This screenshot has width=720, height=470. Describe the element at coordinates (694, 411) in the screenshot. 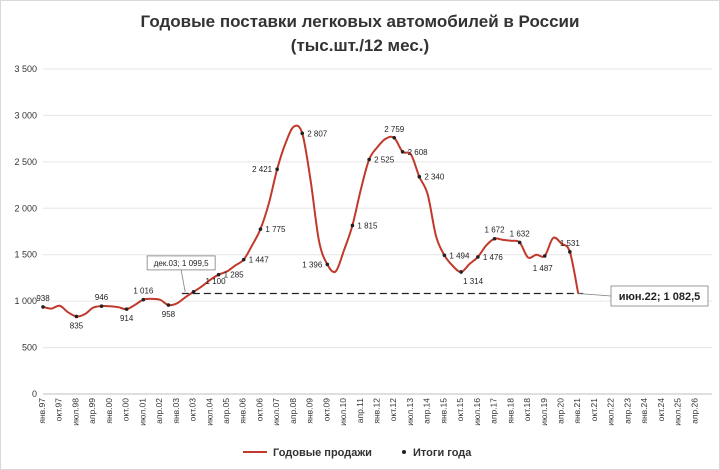

I see `x-tick-label: апр.26` at that location.